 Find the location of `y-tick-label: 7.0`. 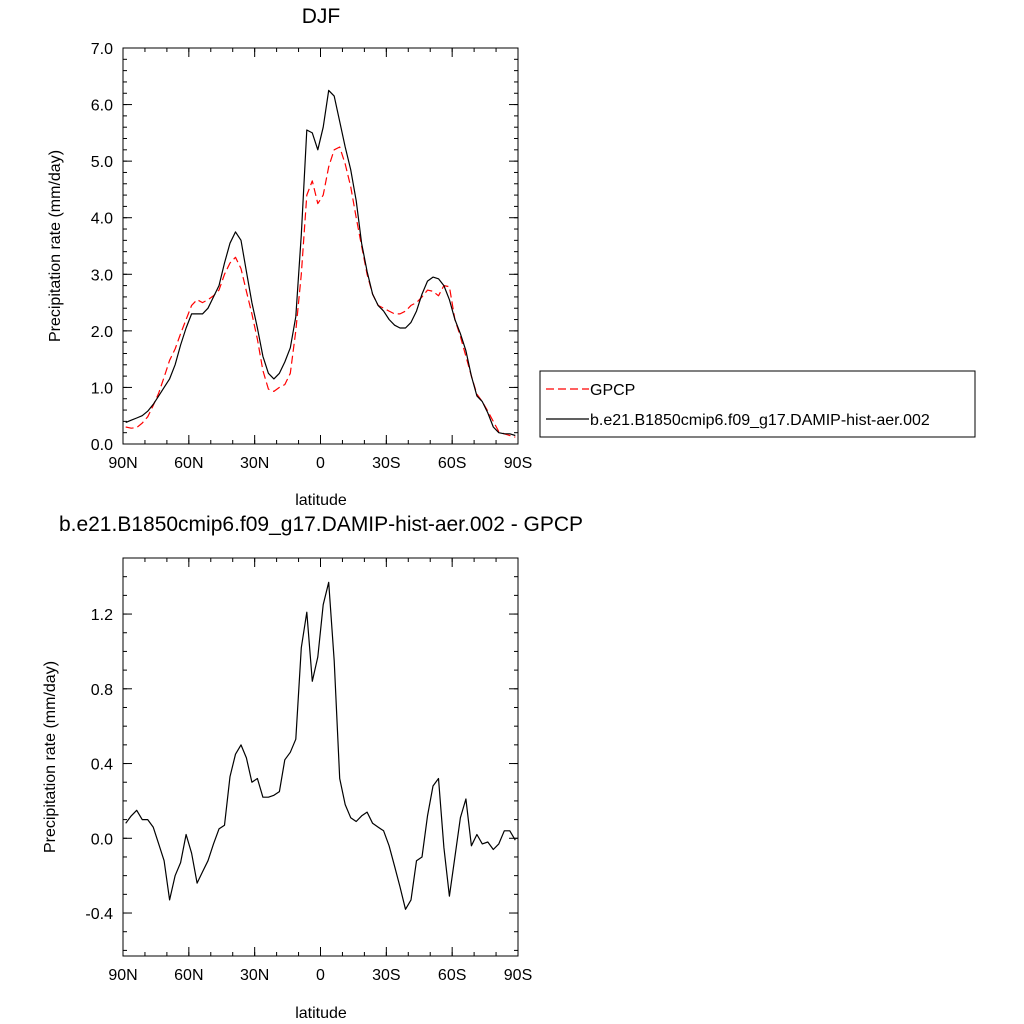

y-tick-label: 7.0 is located at coordinates (102, 49).